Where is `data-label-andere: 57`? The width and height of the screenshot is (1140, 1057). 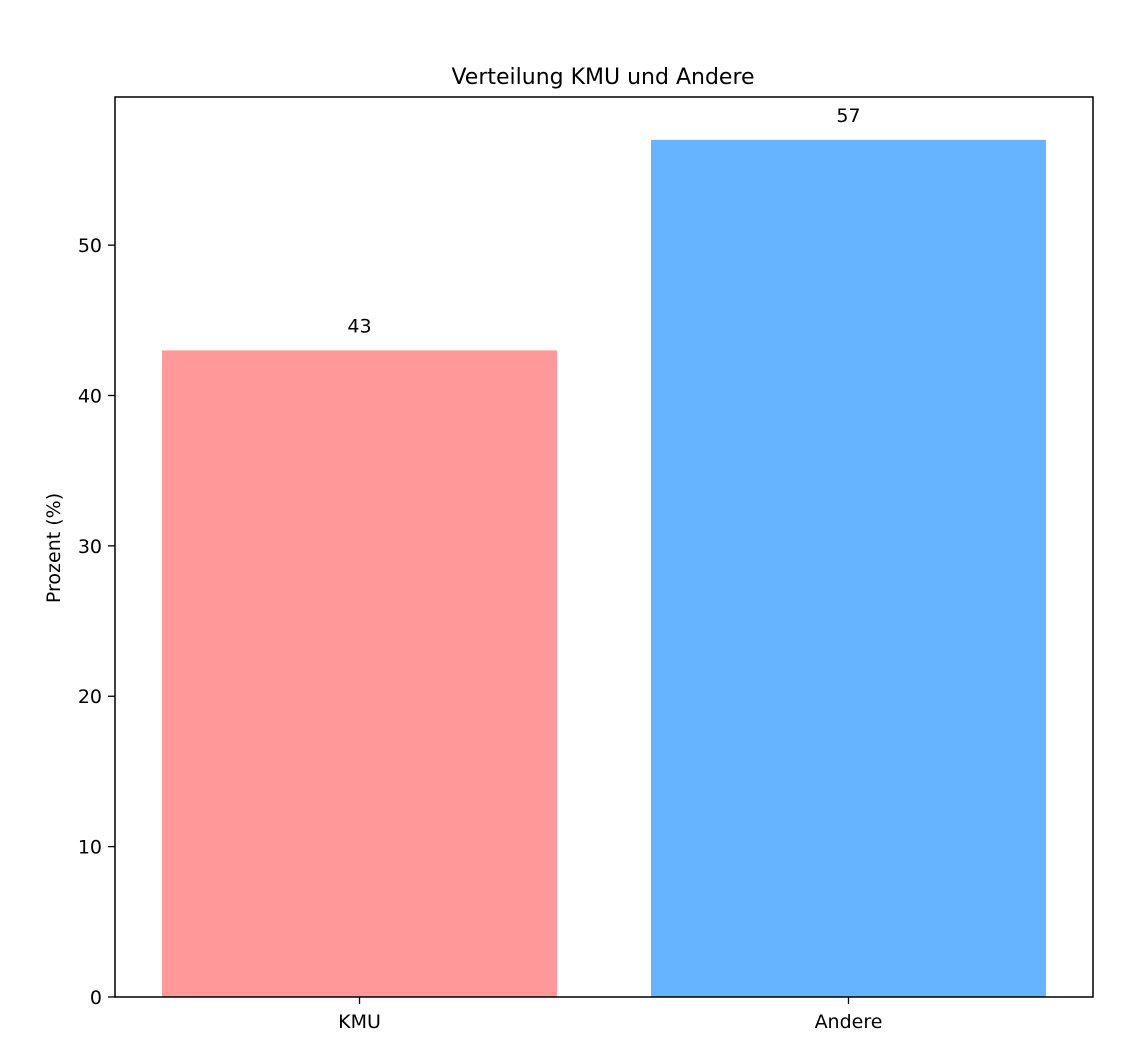 data-label-andere: 57 is located at coordinates (848, 116).